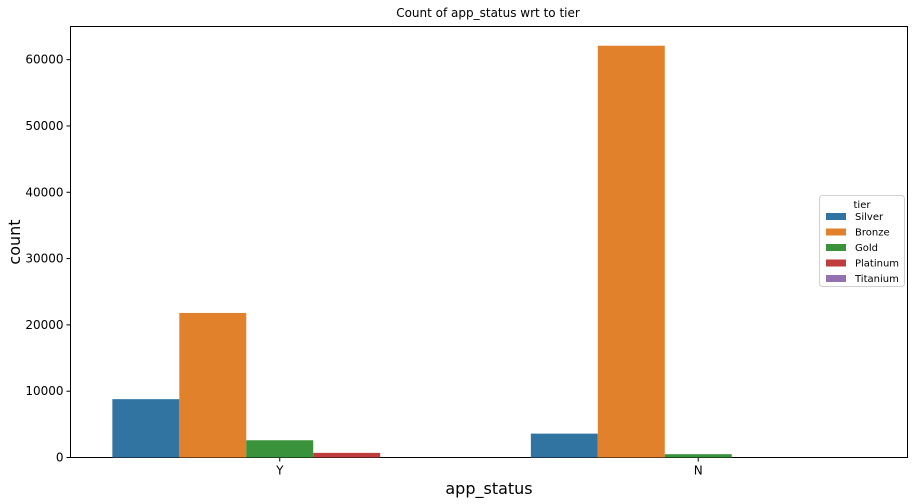  What do you see at coordinates (836, 247) in the screenshot?
I see `legend-swatch-gold` at bounding box center [836, 247].